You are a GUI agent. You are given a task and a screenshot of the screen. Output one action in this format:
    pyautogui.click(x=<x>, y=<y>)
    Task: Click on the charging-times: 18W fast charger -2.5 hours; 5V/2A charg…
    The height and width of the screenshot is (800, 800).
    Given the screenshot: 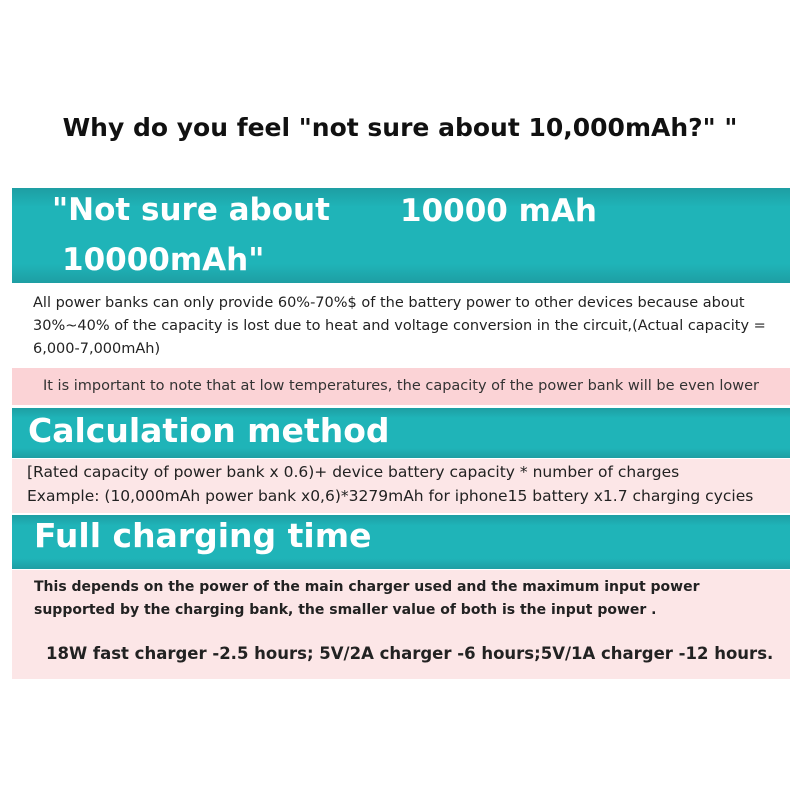 What is the action you would take?
    pyautogui.click(x=410, y=653)
    